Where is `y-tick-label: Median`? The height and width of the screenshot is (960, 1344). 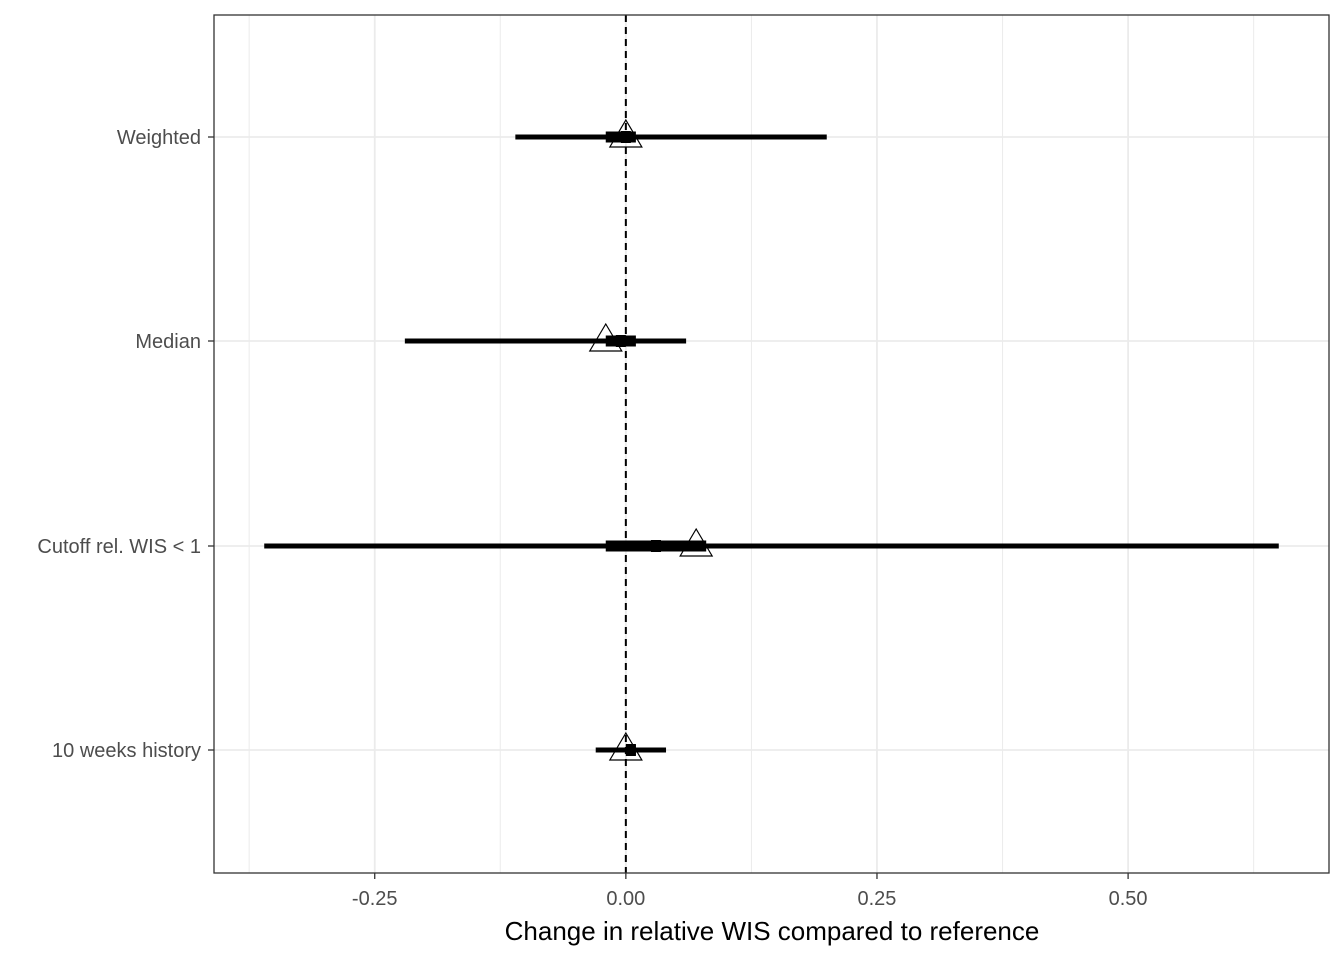 y-tick-label: Median is located at coordinates (168, 342).